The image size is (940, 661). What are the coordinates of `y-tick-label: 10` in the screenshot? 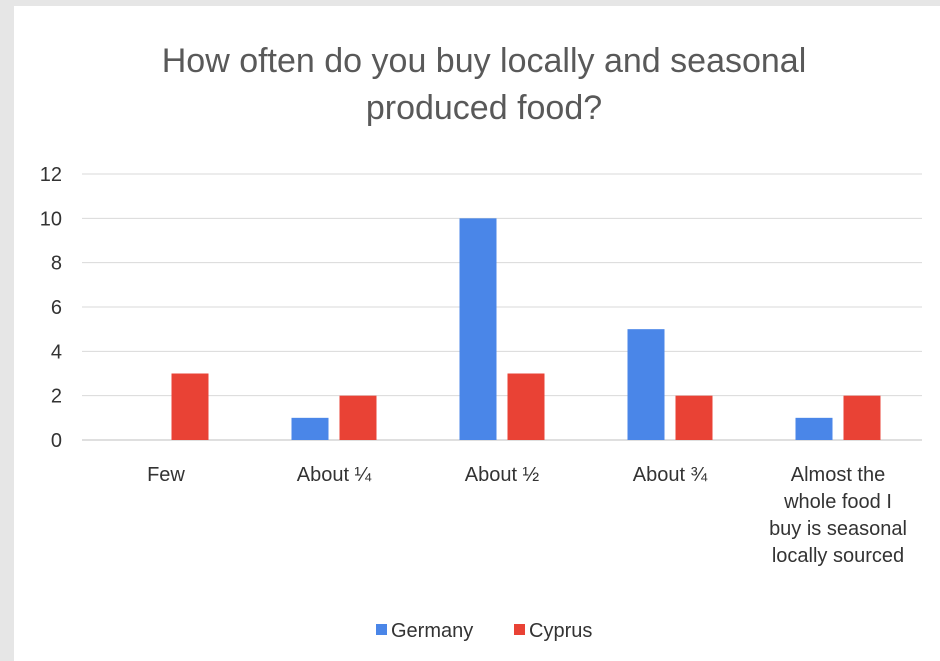 It's located at (51, 219).